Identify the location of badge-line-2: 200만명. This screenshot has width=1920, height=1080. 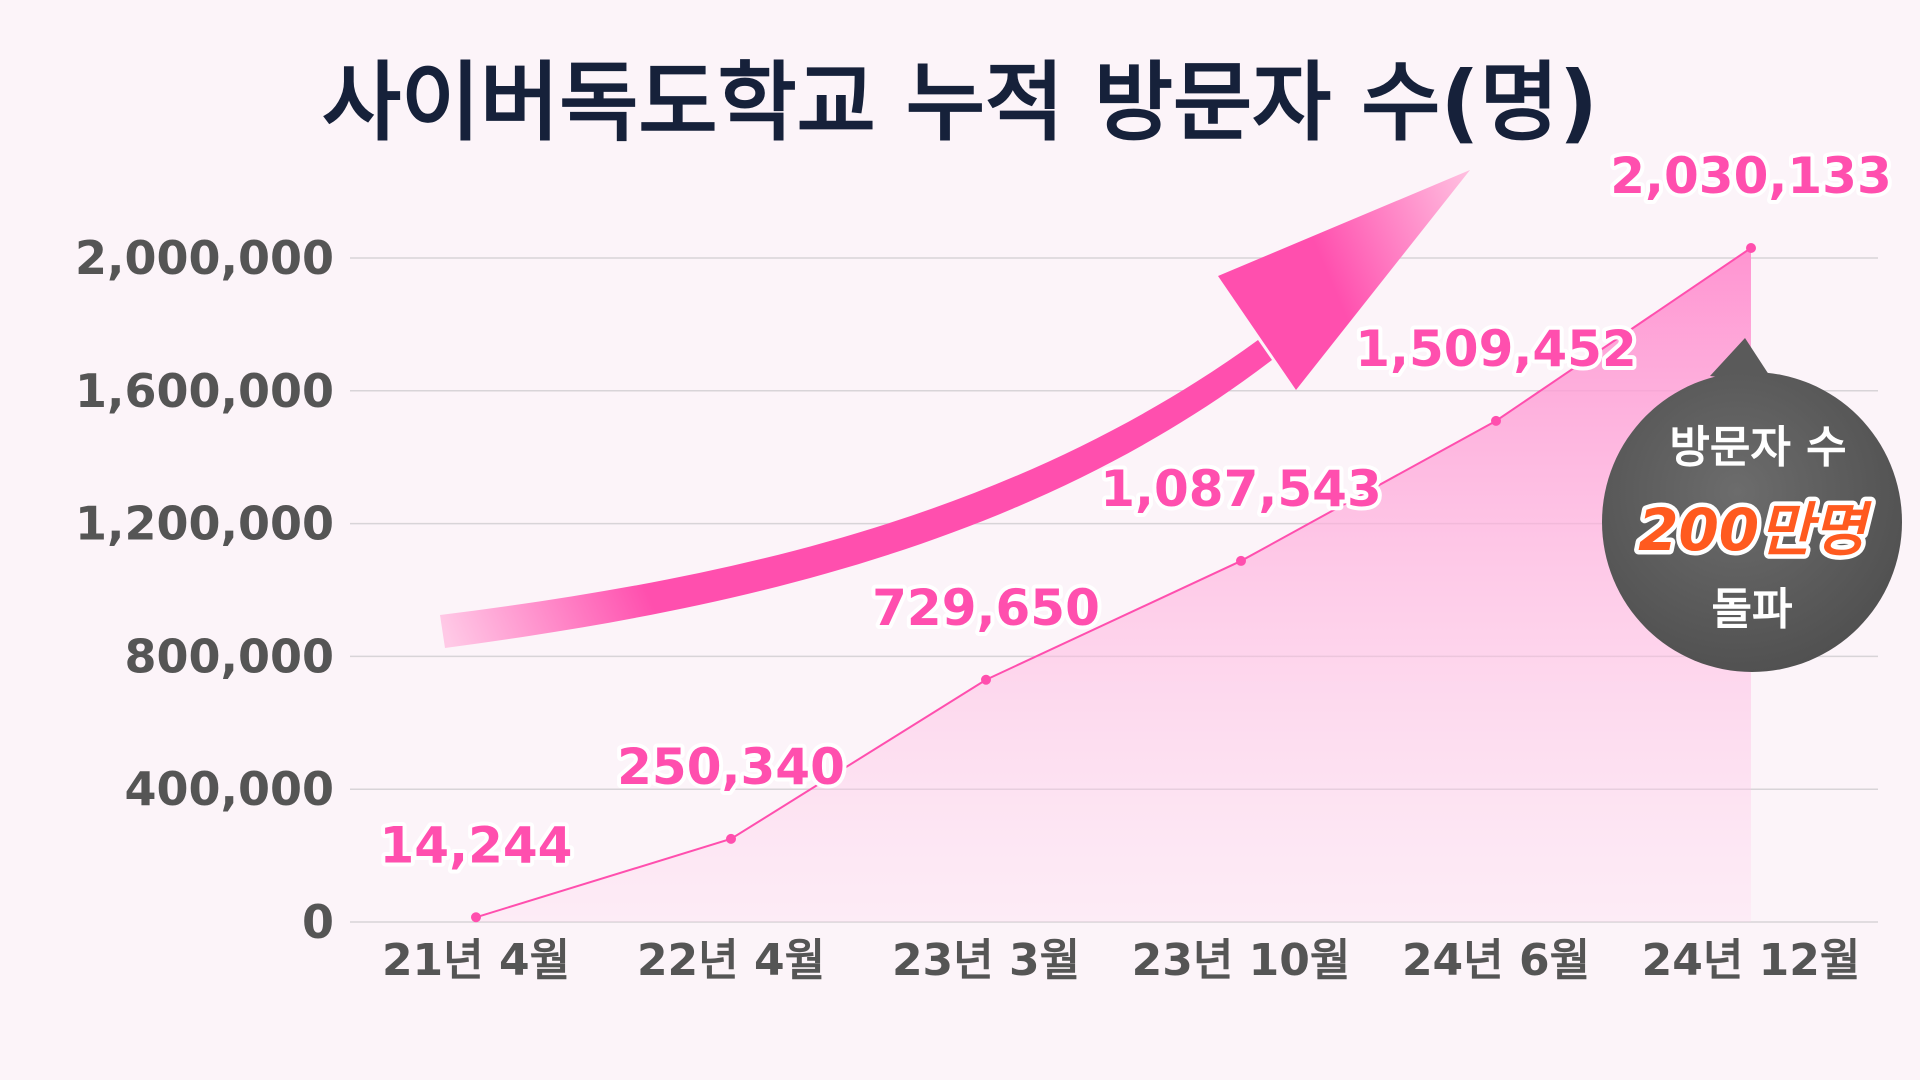
(1755, 530).